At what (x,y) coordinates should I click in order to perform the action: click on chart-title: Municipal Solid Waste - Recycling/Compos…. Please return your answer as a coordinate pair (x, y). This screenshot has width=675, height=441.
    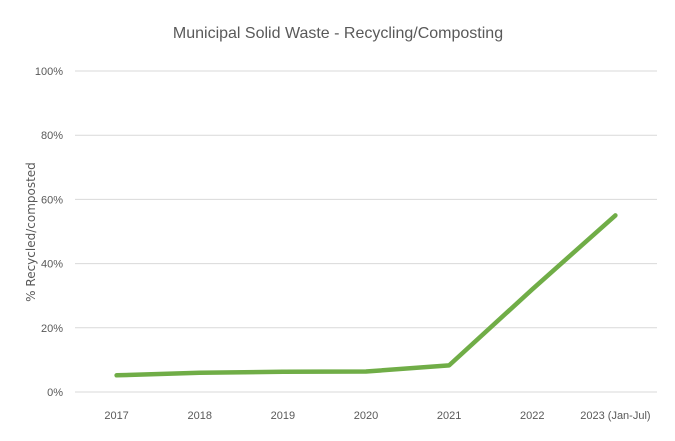
    Looking at the image, I should click on (338, 33).